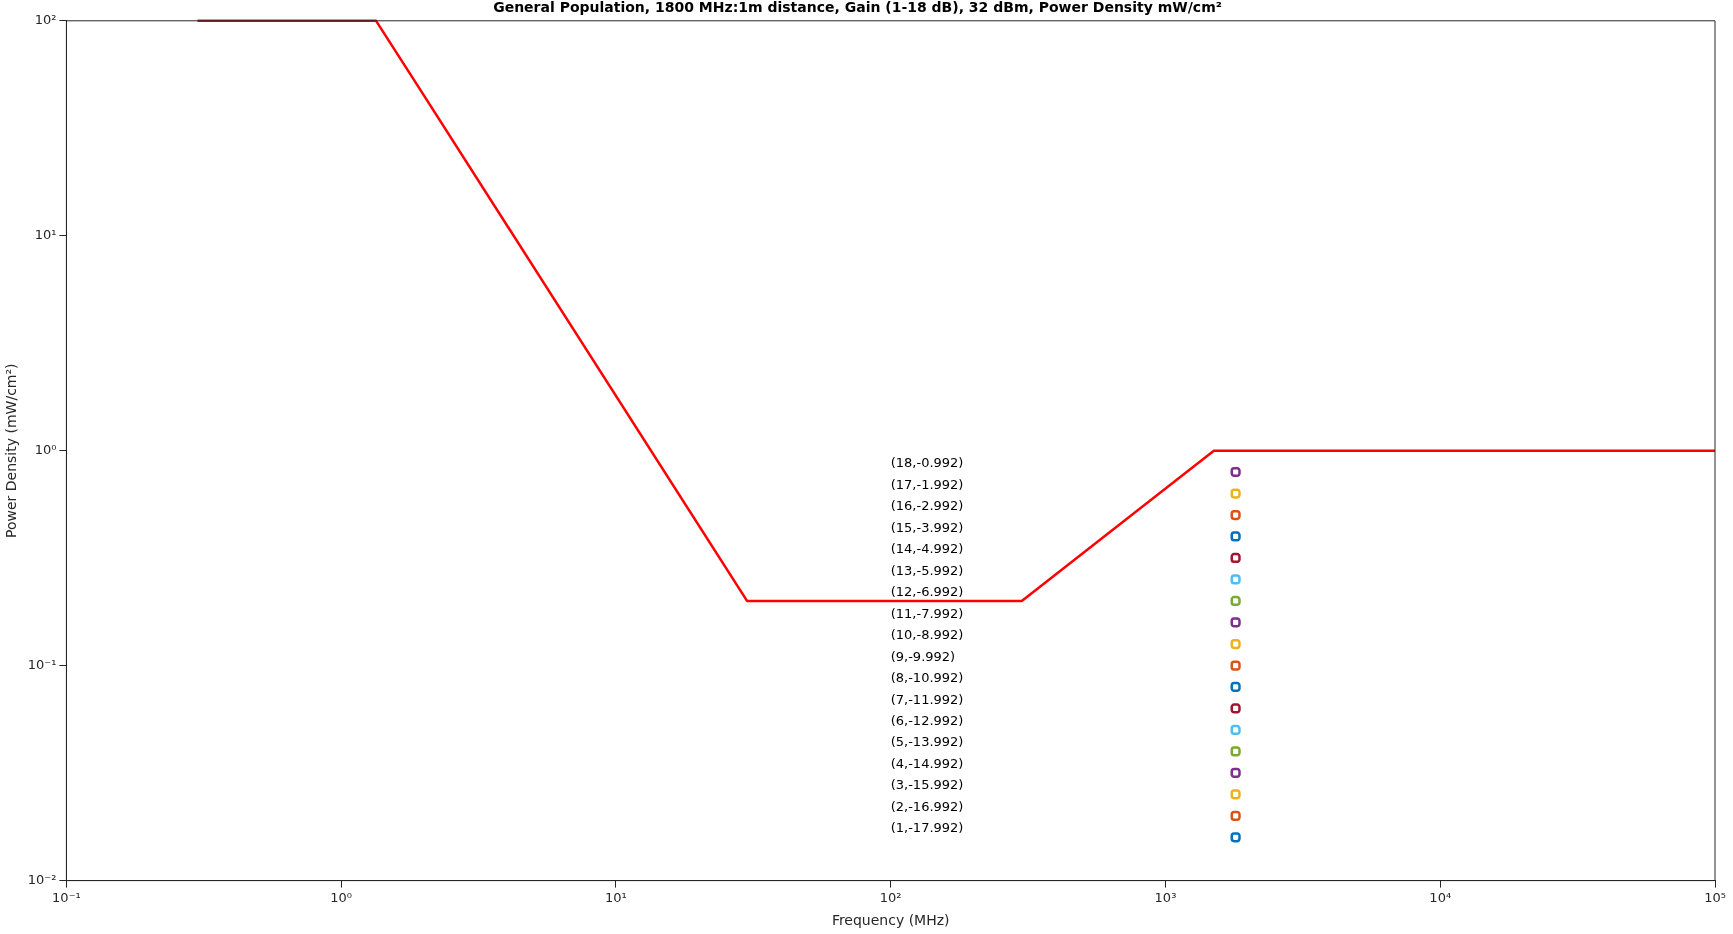 This screenshot has height=934, width=1733. I want to click on annotation: (10,-8.992), so click(927, 635).